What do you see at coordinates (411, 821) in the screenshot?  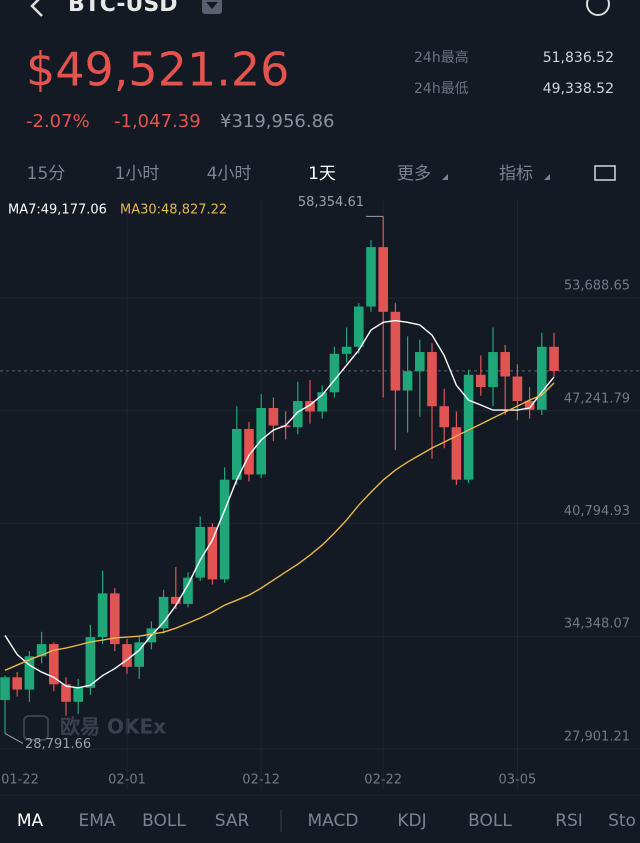 I see `indicator-tab: KDJ` at bounding box center [411, 821].